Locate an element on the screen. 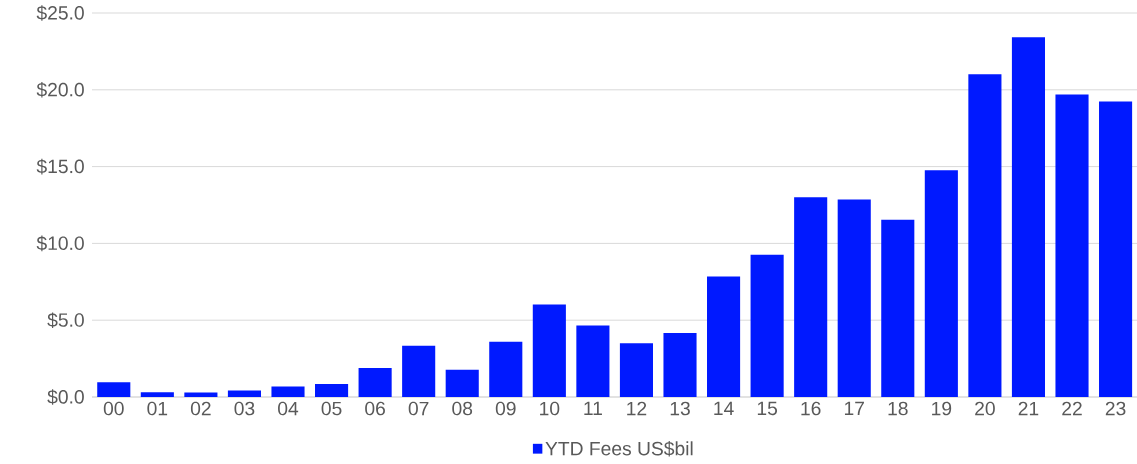  y-tick-label: $20.0 is located at coordinates (60, 89).